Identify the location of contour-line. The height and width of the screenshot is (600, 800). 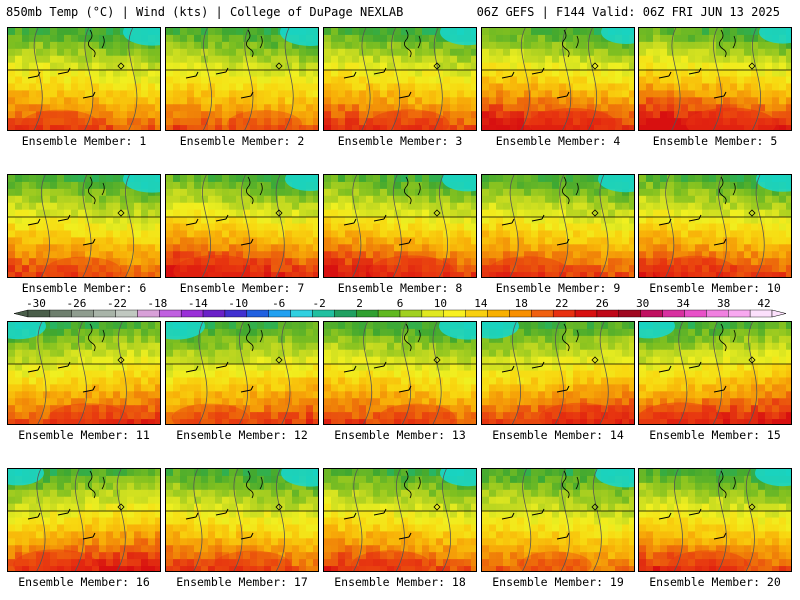
(122, 373).